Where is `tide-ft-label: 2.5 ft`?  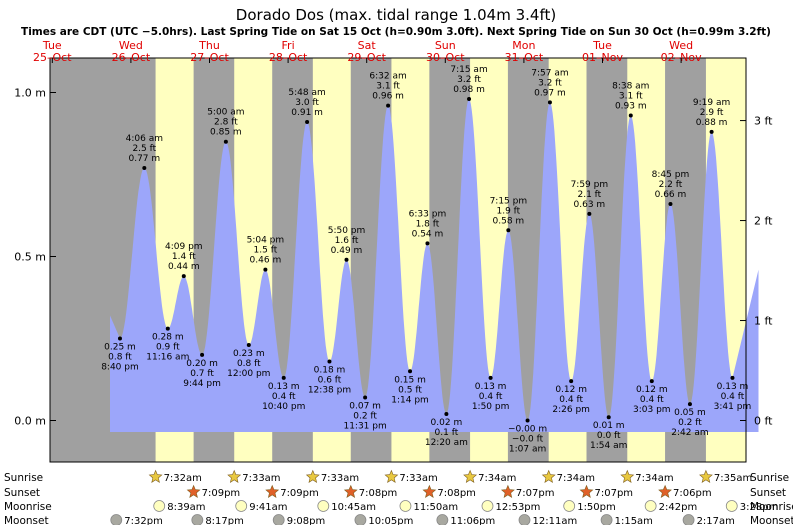 tide-ft-label: 2.5 ft is located at coordinates (144, 149).